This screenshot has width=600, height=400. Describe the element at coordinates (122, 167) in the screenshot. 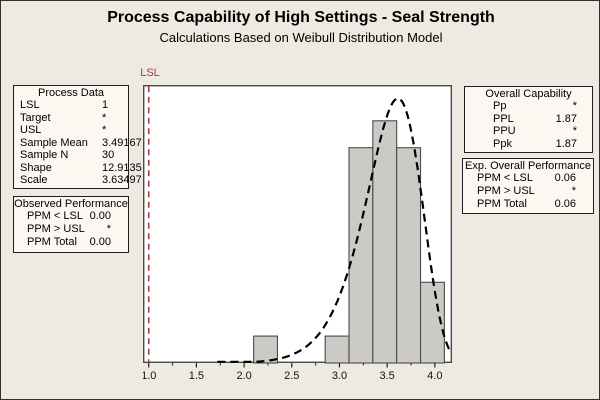

I see `stat-value: 12.9135` at that location.